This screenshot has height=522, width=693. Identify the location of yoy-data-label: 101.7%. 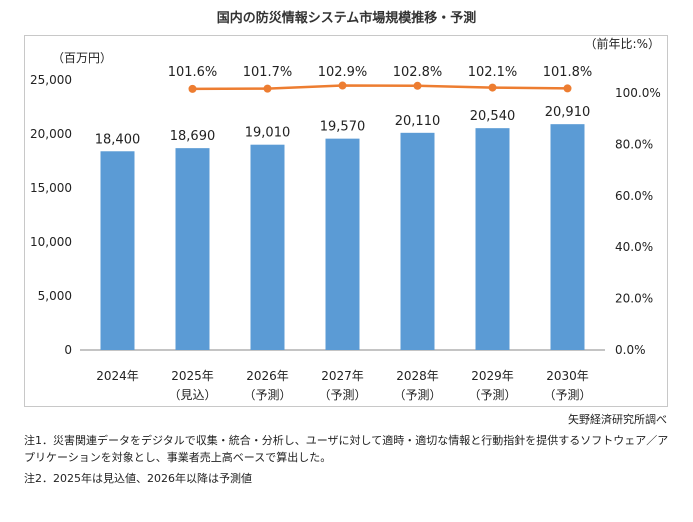
(268, 72).